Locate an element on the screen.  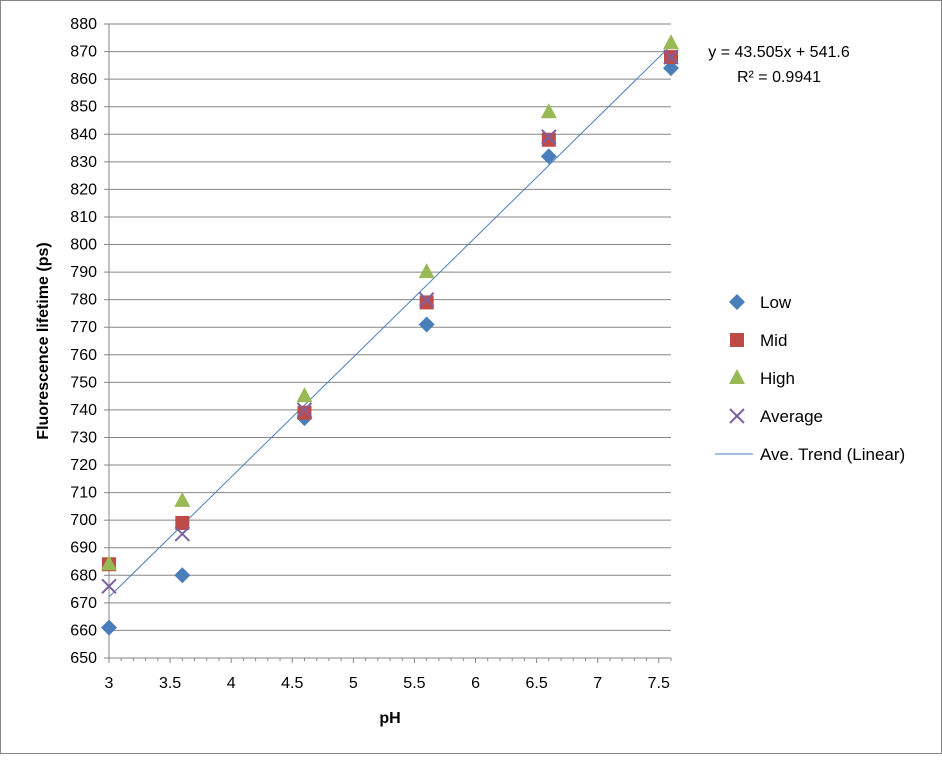
x-tick-label: 4.5 is located at coordinates (292, 683).